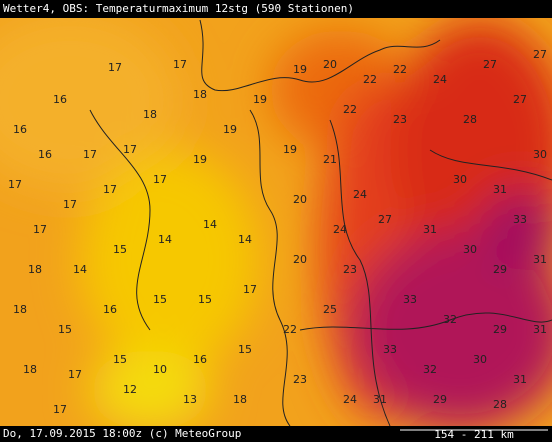  What do you see at coordinates (122, 433) in the screenshot?
I see `timestamp: Do, 17.09.2015 18:00z (c) MeteoGroup` at bounding box center [122, 433].